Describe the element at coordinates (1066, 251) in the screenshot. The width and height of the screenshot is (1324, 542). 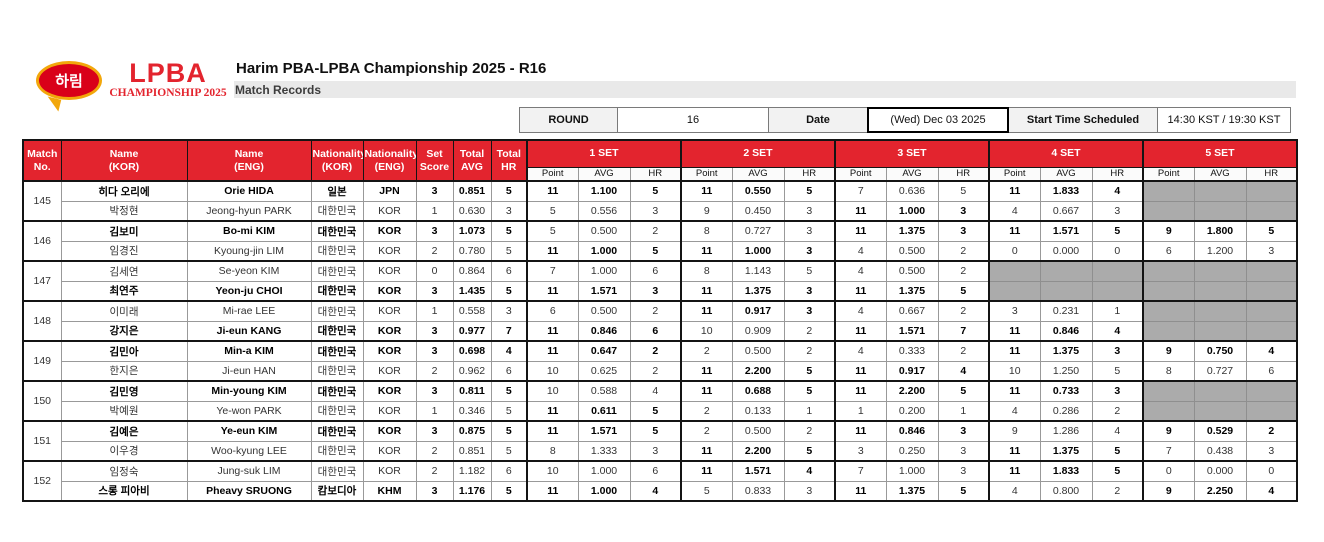
I see `set-4-avg-cell: 0.000` at that location.